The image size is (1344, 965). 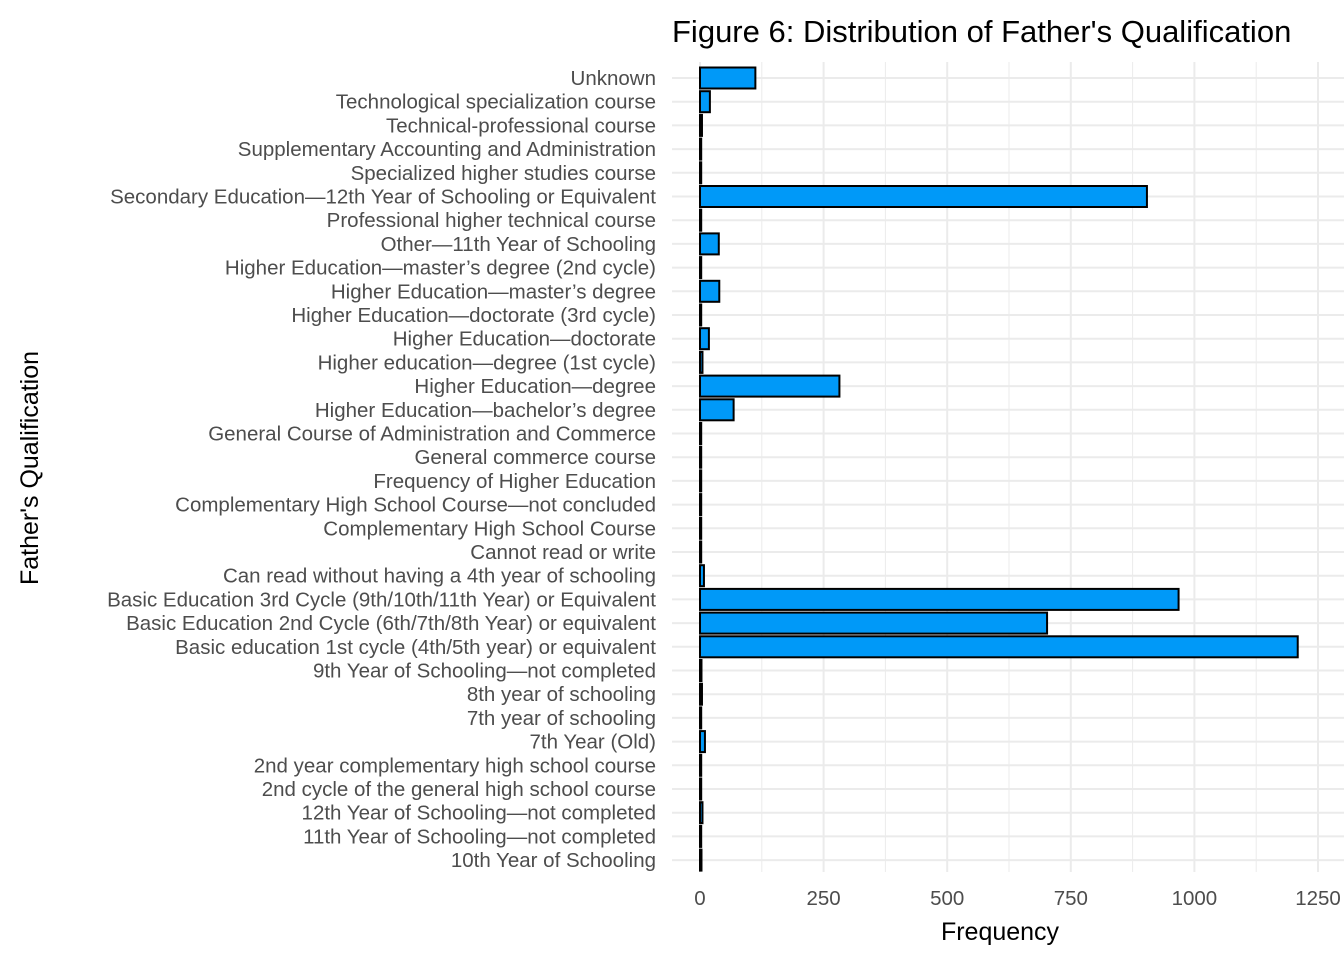 I want to click on x-tick-label: 500, so click(x=947, y=898).